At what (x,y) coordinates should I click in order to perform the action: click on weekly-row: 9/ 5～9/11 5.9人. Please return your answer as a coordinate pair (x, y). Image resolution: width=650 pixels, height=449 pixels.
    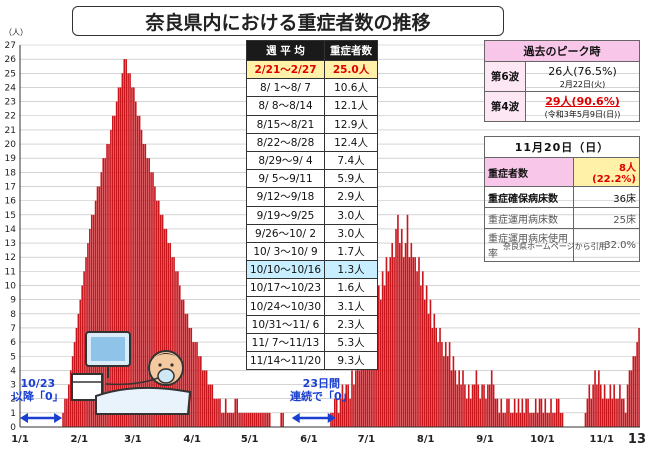
    Looking at the image, I should click on (312, 179).